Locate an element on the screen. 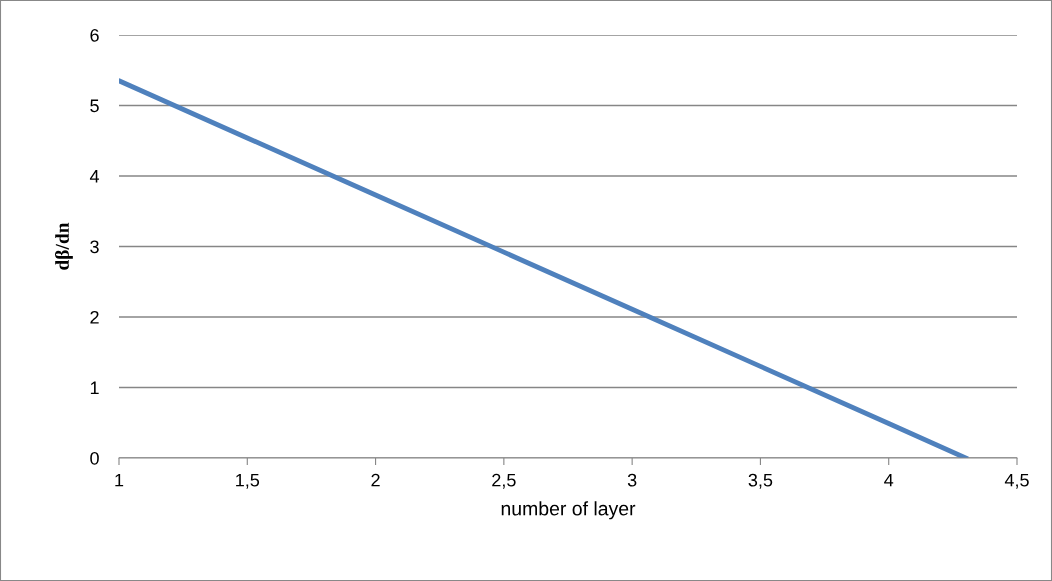 This screenshot has width=1052, height=581. x-tick-label: 2,5 is located at coordinates (504, 481).